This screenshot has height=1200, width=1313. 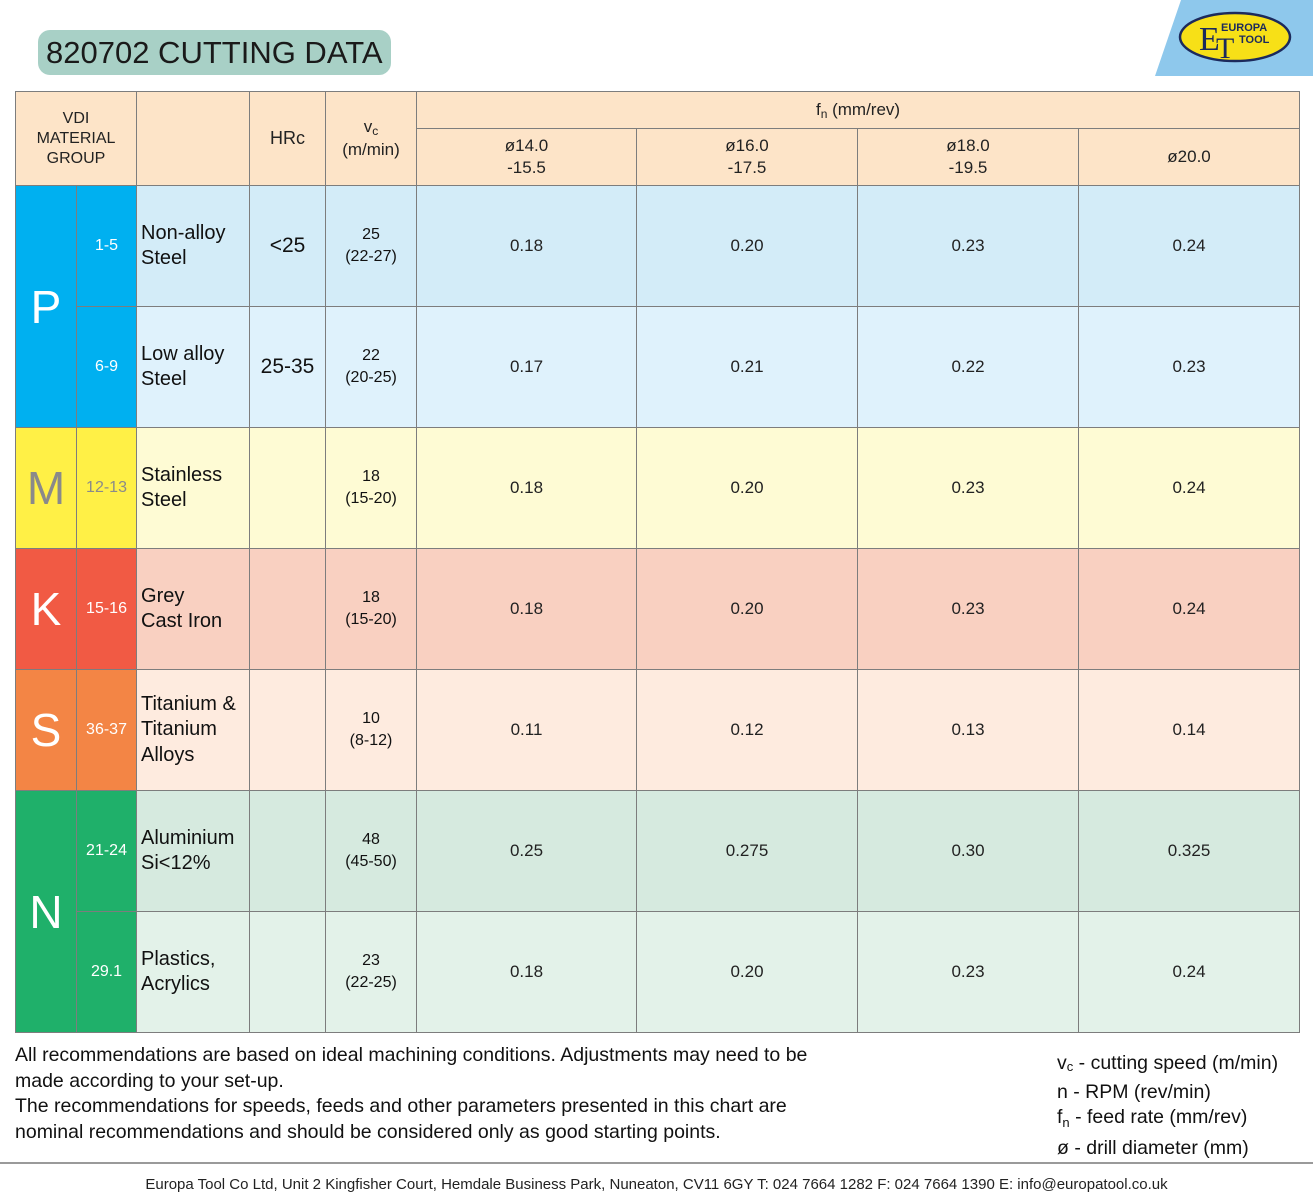 What do you see at coordinates (747, 157) in the screenshot?
I see `header-diameter: ø16.0 -17.5` at bounding box center [747, 157].